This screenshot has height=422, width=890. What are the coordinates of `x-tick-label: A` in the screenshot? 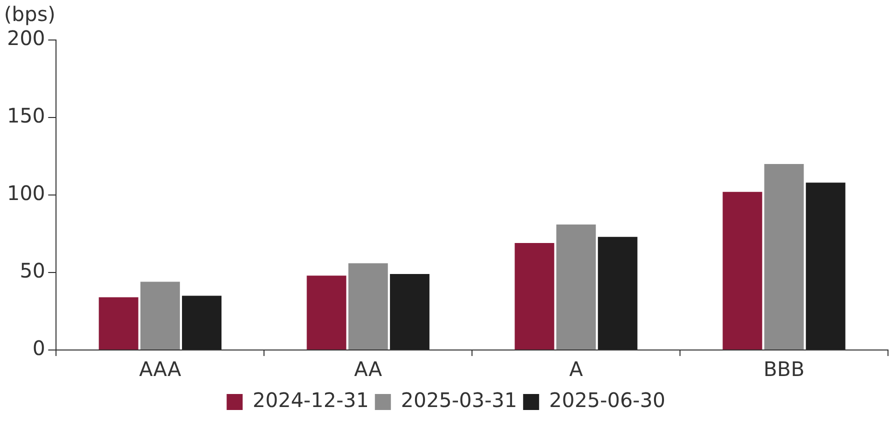 It's located at (576, 369).